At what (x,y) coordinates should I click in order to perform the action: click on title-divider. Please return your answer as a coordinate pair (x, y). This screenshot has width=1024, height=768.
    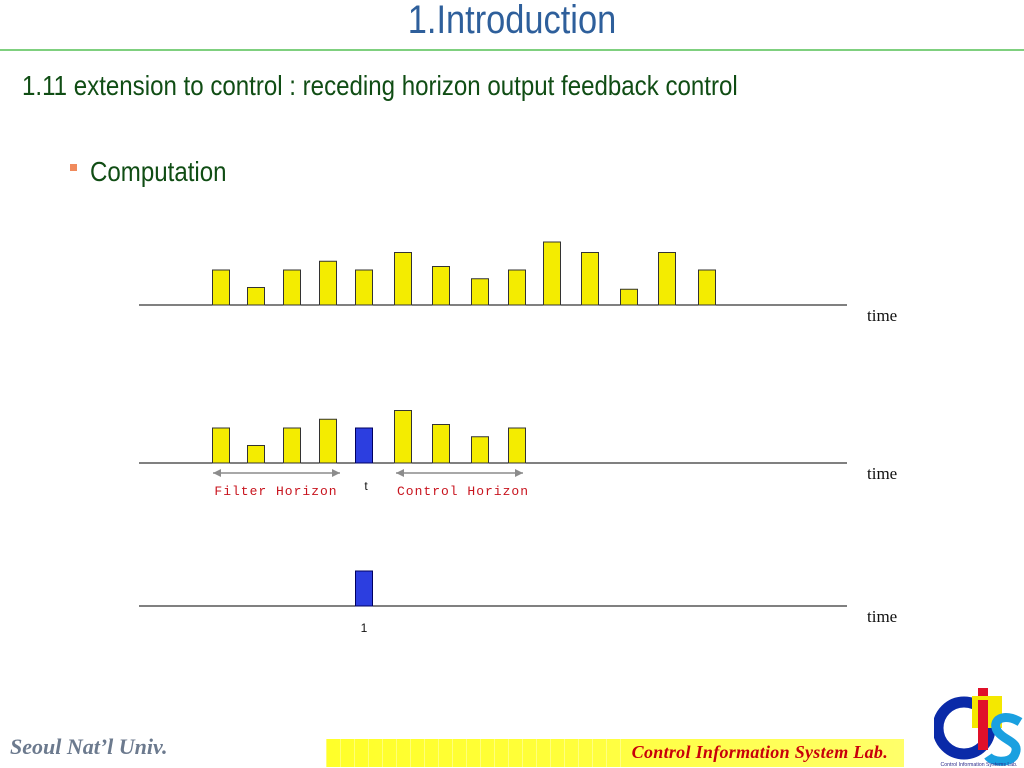
    Looking at the image, I should click on (512, 50).